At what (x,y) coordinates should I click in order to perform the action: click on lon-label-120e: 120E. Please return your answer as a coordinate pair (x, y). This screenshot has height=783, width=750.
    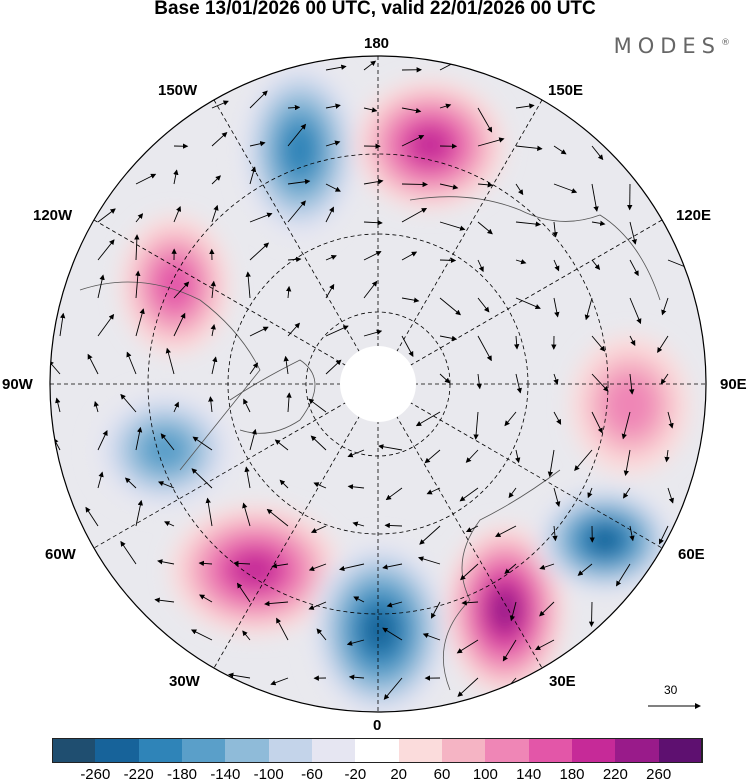
    Looking at the image, I should click on (694, 215).